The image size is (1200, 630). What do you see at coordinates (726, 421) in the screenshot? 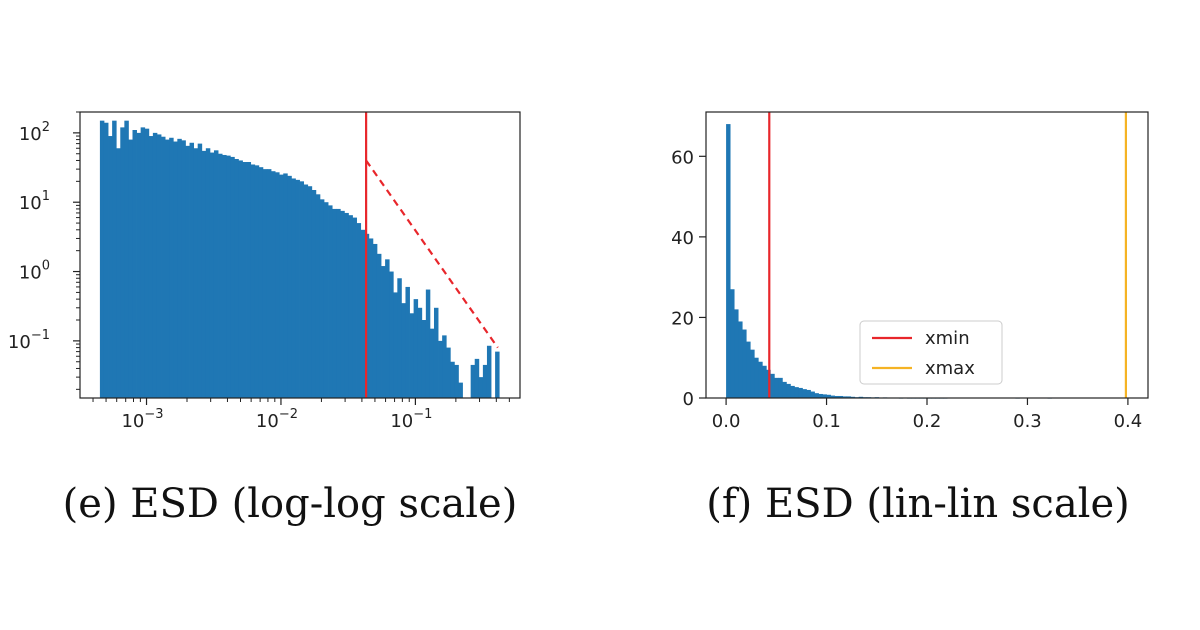
I see `x-tick-label: 0.0` at bounding box center [726, 421].